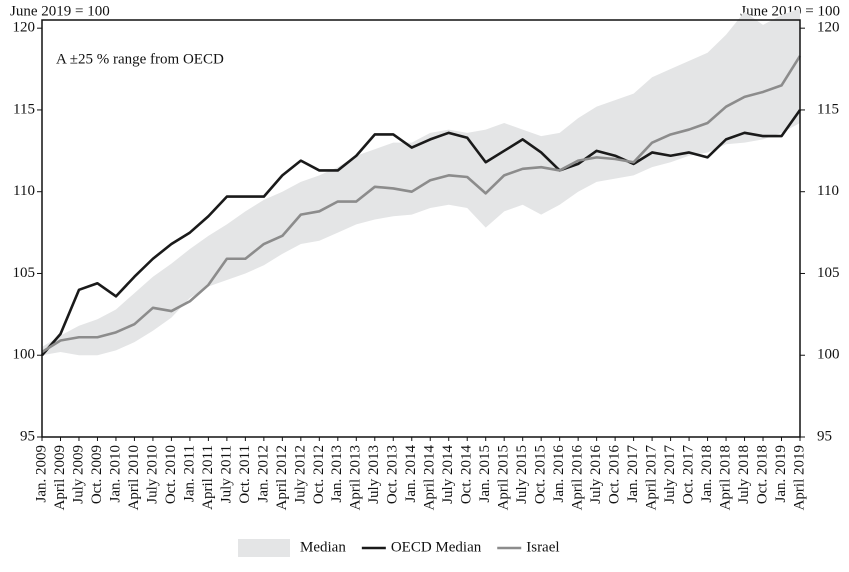  Describe the element at coordinates (24, 355) in the screenshot. I see `y-tick-label: 100` at that location.